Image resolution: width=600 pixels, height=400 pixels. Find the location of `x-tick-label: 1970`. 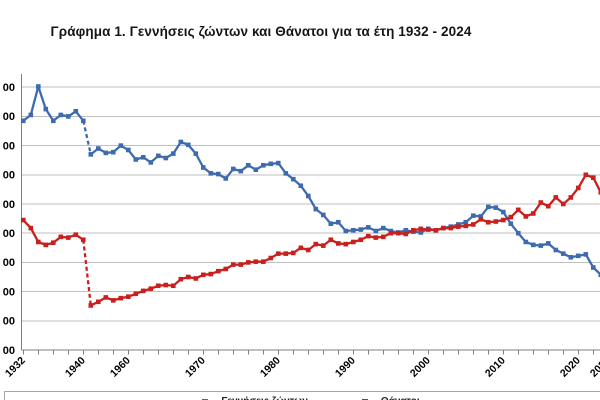

x-tick-label: 1970 is located at coordinates (195, 367).